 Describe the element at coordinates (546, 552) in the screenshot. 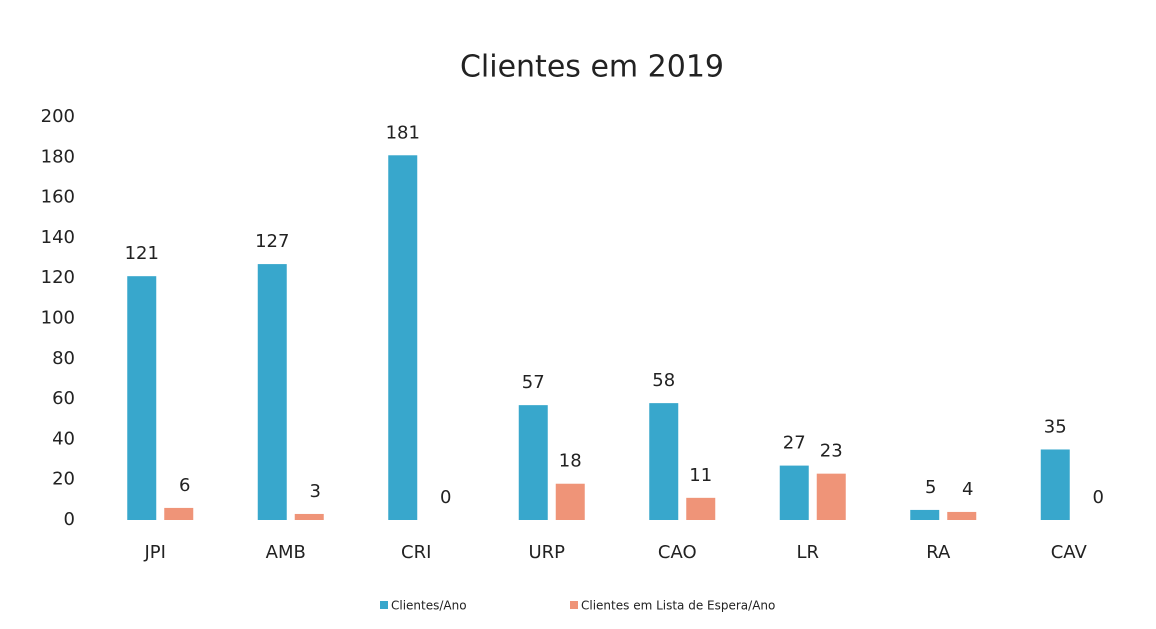

I see `x-tick-label: URP` at that location.